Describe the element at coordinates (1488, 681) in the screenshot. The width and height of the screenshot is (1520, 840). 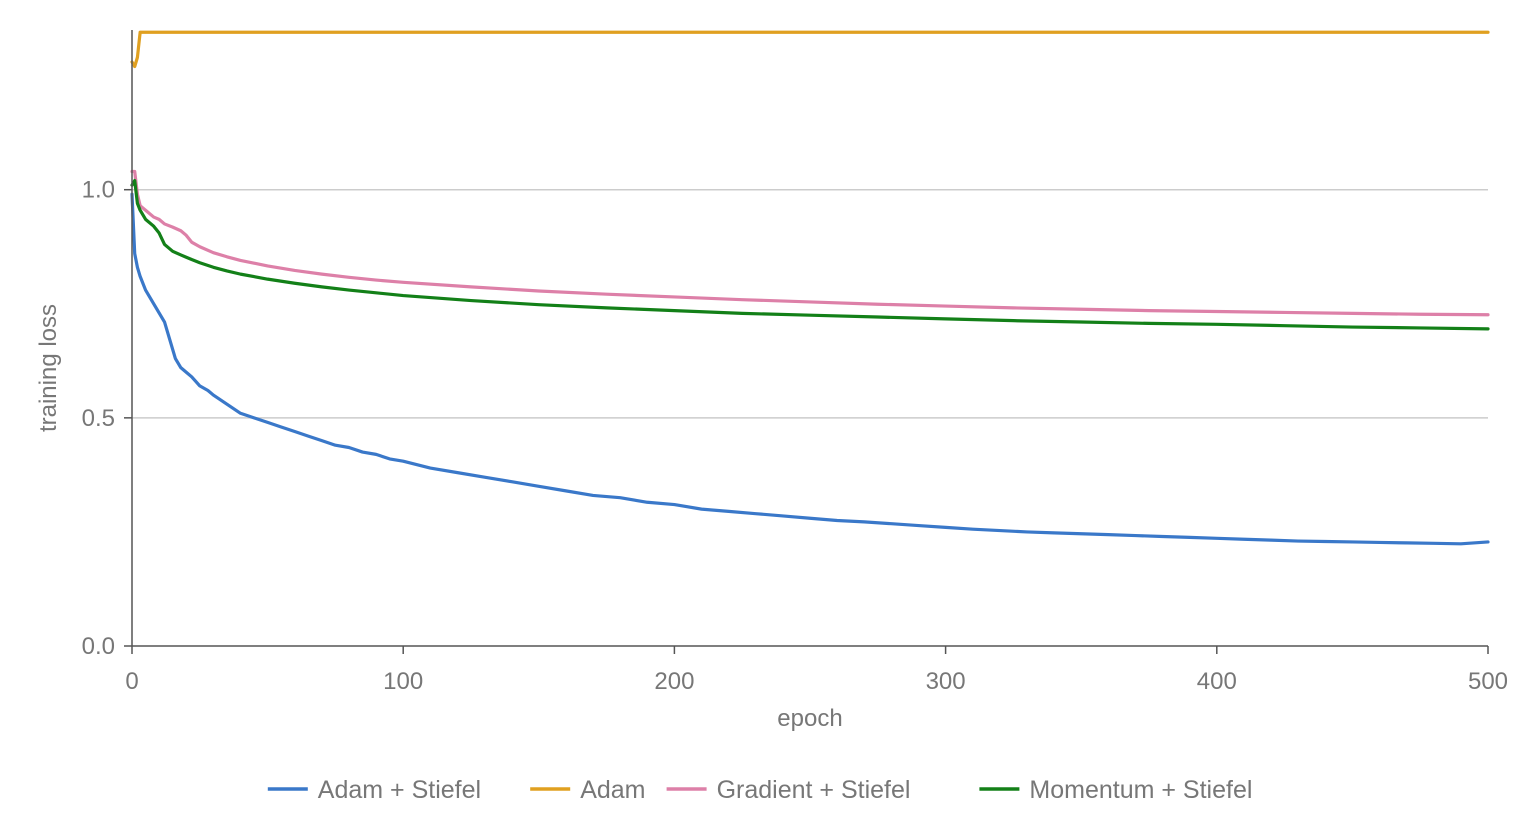
I see `x-tick-label-5: 500` at that location.